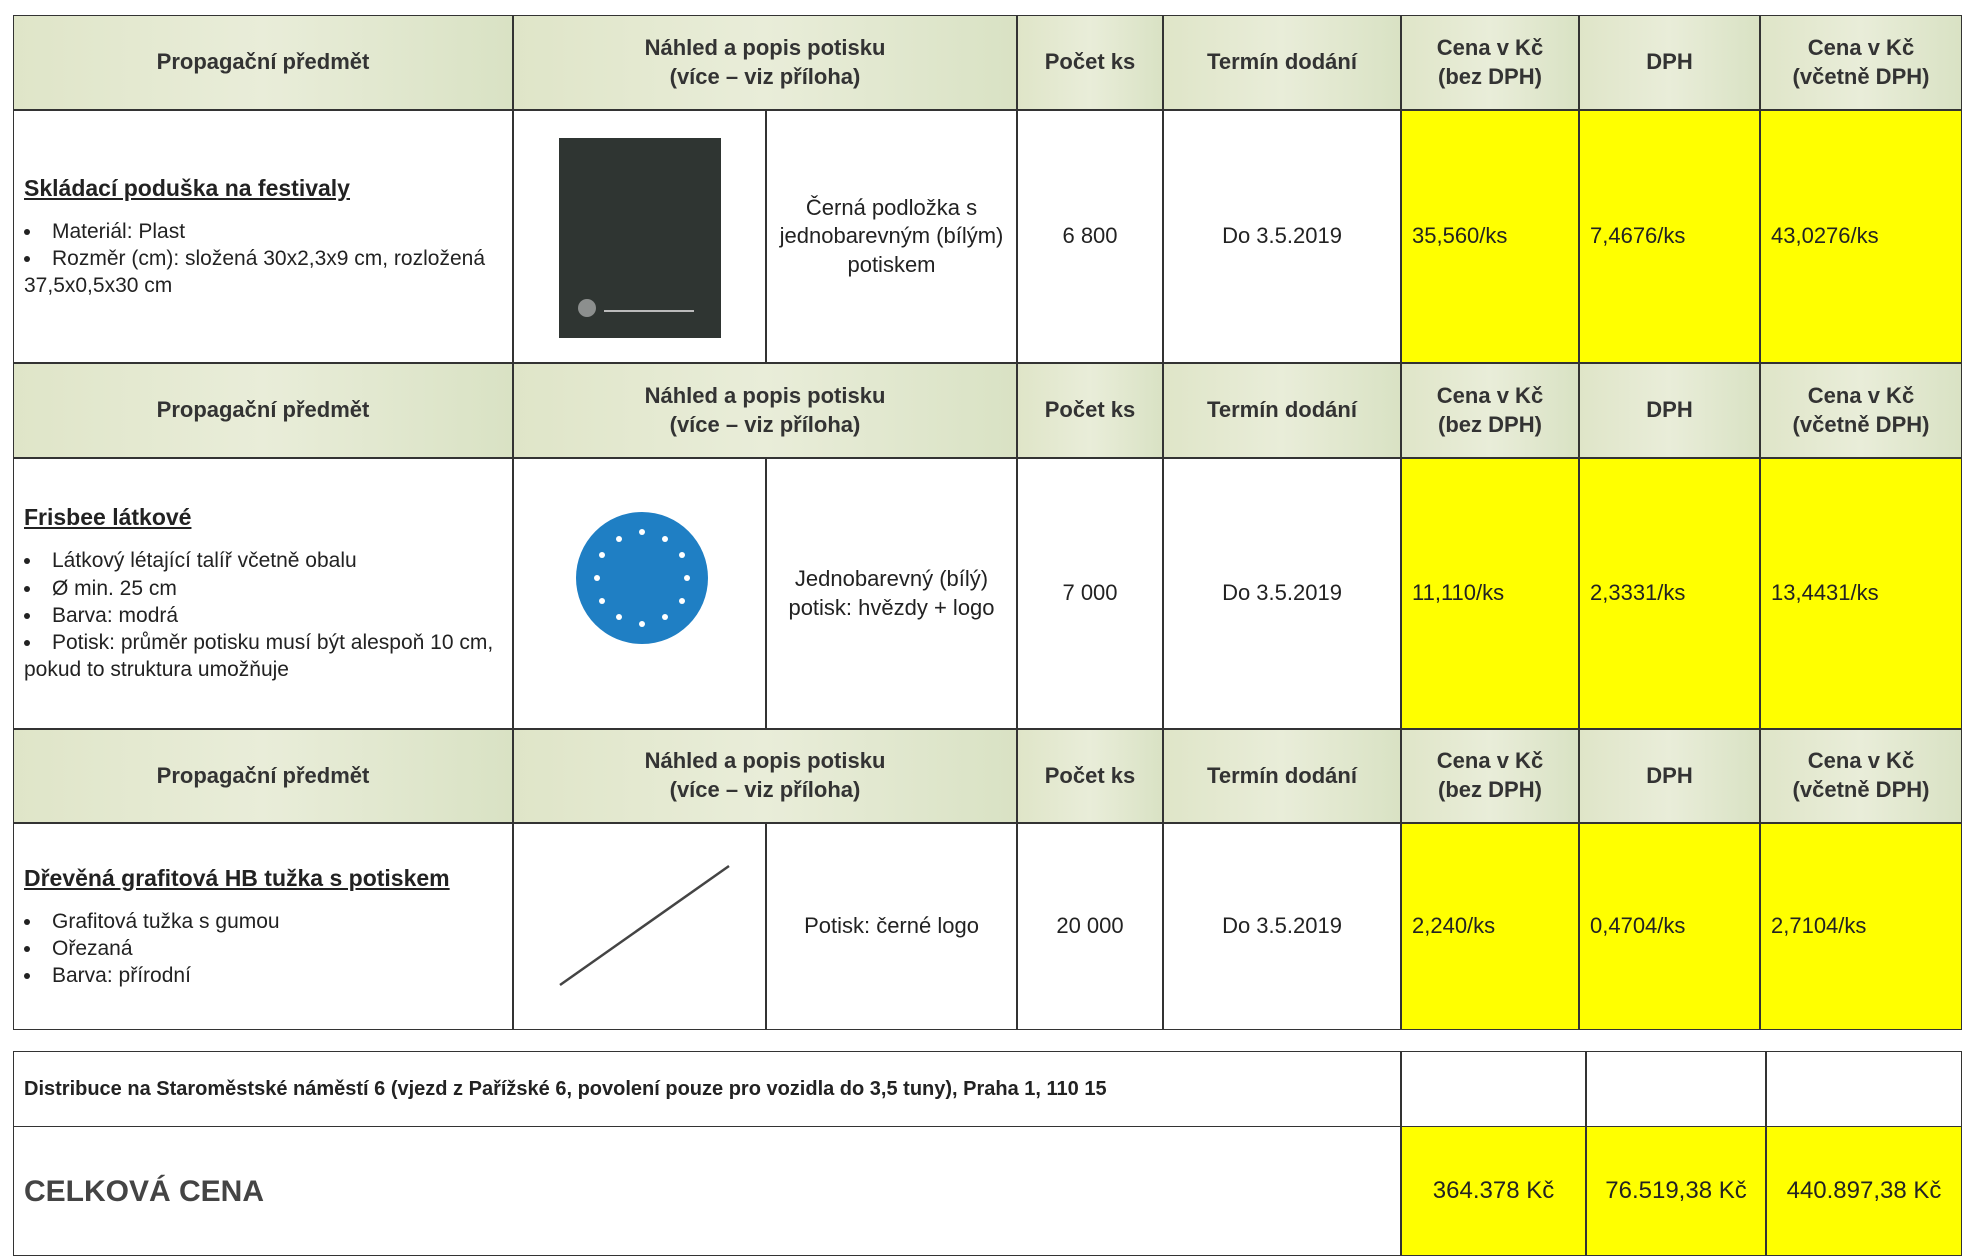 Image resolution: width=1962 pixels, height=1256 pixels. What do you see at coordinates (1493, 1191) in the screenshot?
I see `total-value: 364.378 Kč` at bounding box center [1493, 1191].